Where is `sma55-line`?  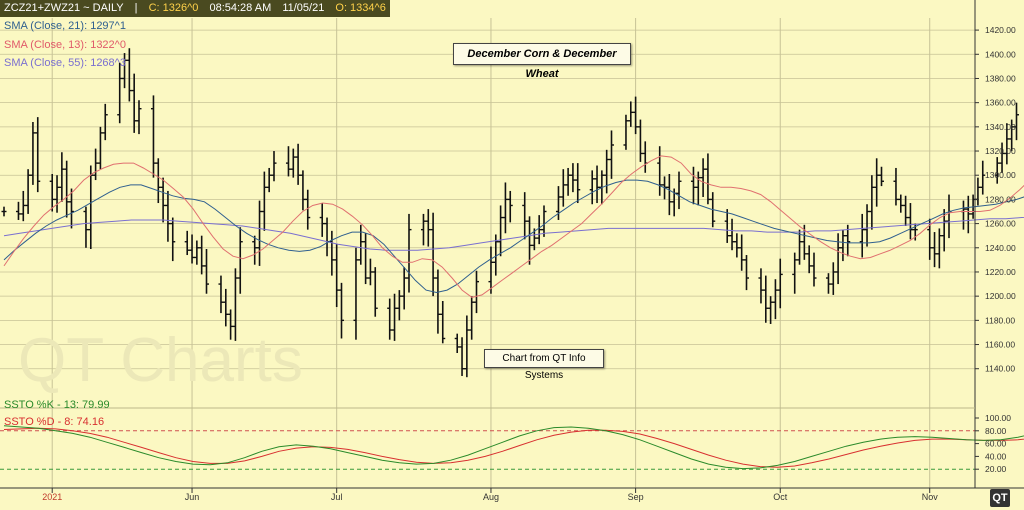
sma55-line is located at coordinates (513, 233).